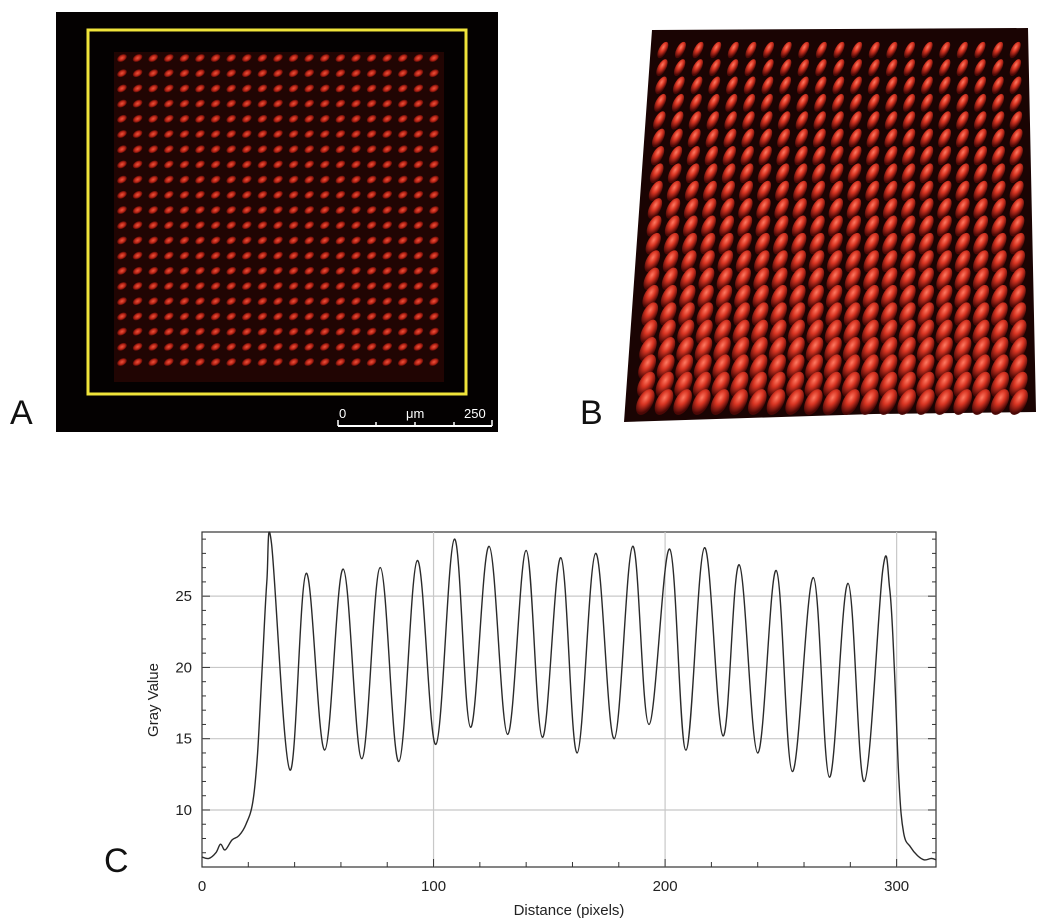 The height and width of the screenshot is (924, 1049). Describe the element at coordinates (415, 413) in the screenshot. I see `scale-bar-unit-label: μm` at that location.